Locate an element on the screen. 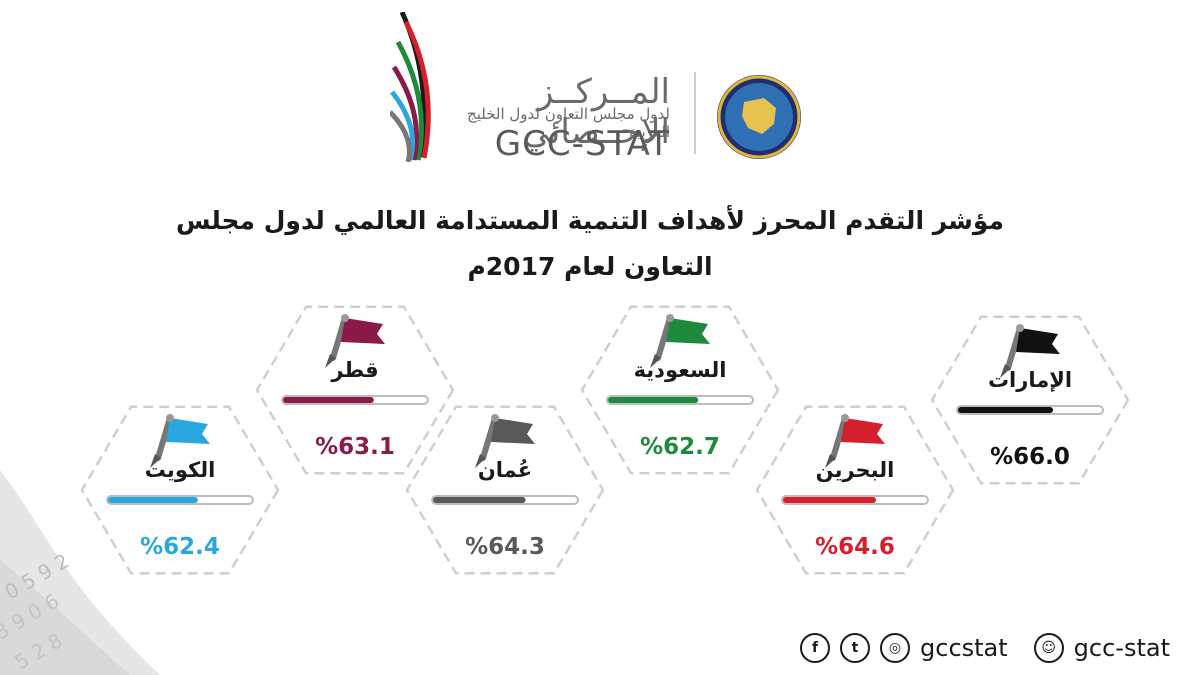  social-handle: gccstat is located at coordinates (964, 648).